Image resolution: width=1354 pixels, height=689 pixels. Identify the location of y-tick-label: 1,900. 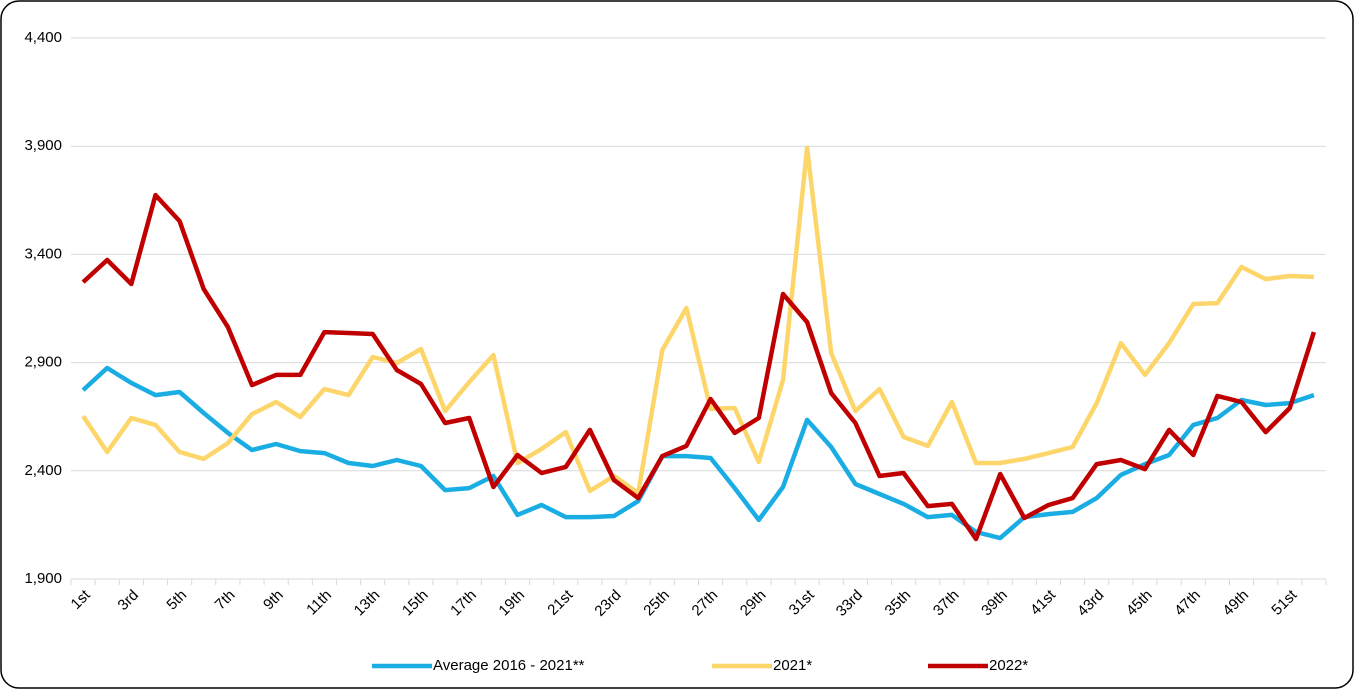
(43, 578).